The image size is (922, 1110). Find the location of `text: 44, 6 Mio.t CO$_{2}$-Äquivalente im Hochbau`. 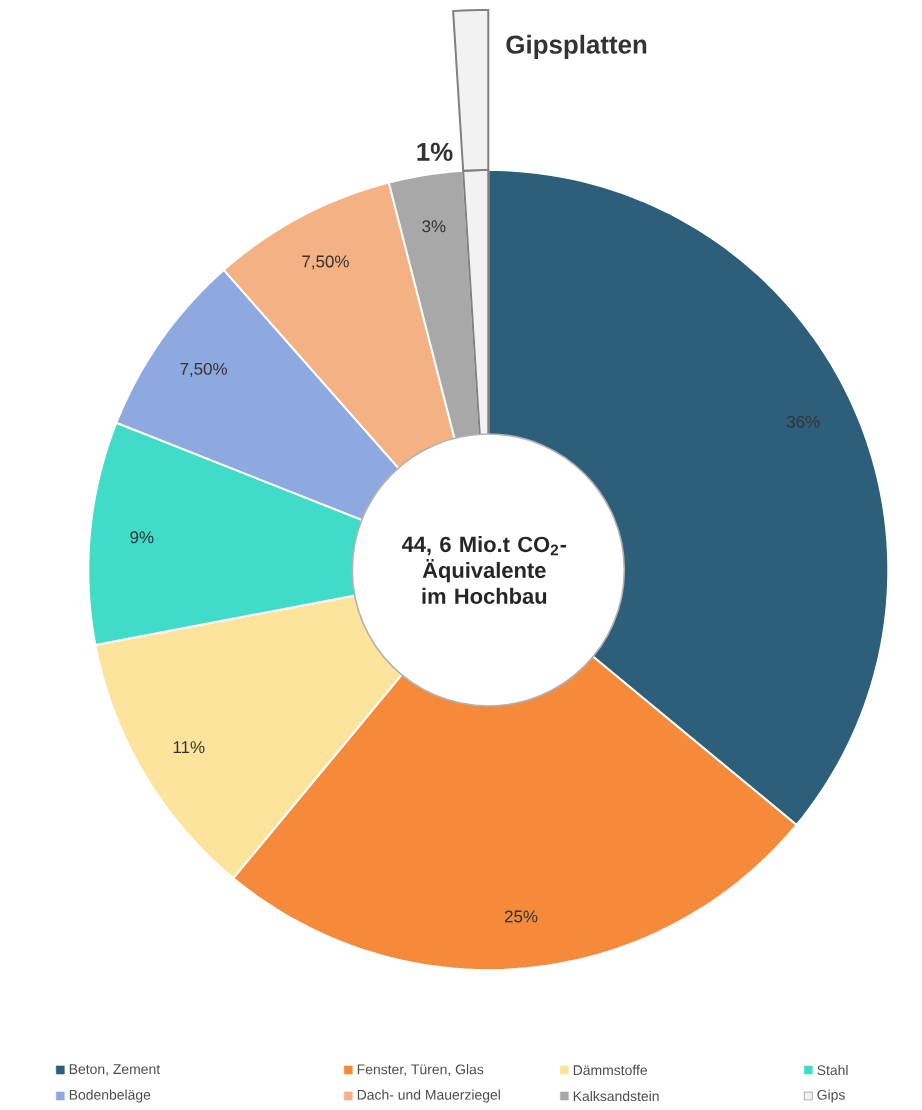

text: 44, 6 Mio.t CO$_{2}$-Äquivalente im Hochbau is located at coordinates (483, 570).